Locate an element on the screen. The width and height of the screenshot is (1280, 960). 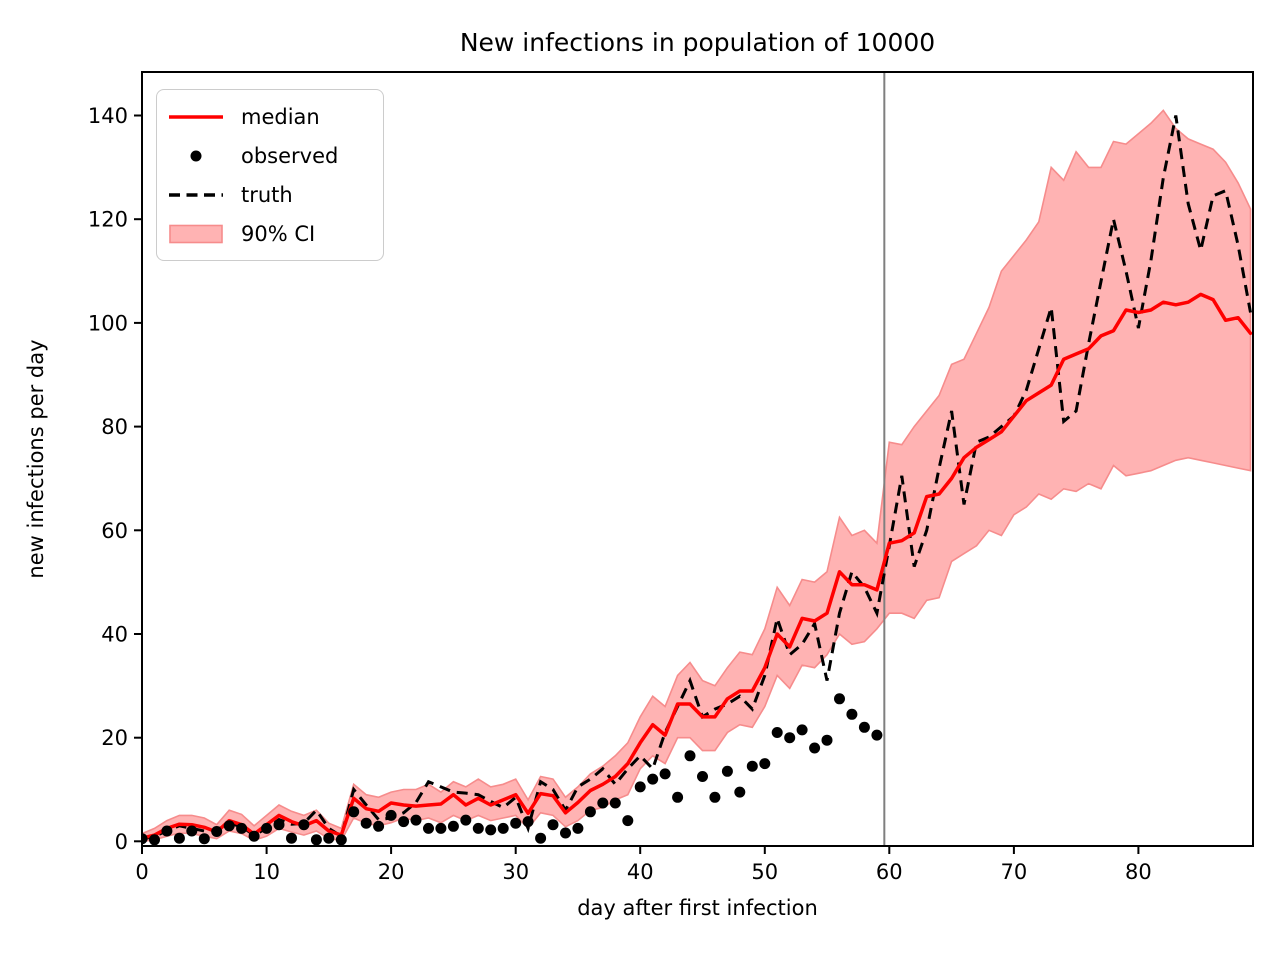
legend-label-truth: truth is located at coordinates (267, 194).